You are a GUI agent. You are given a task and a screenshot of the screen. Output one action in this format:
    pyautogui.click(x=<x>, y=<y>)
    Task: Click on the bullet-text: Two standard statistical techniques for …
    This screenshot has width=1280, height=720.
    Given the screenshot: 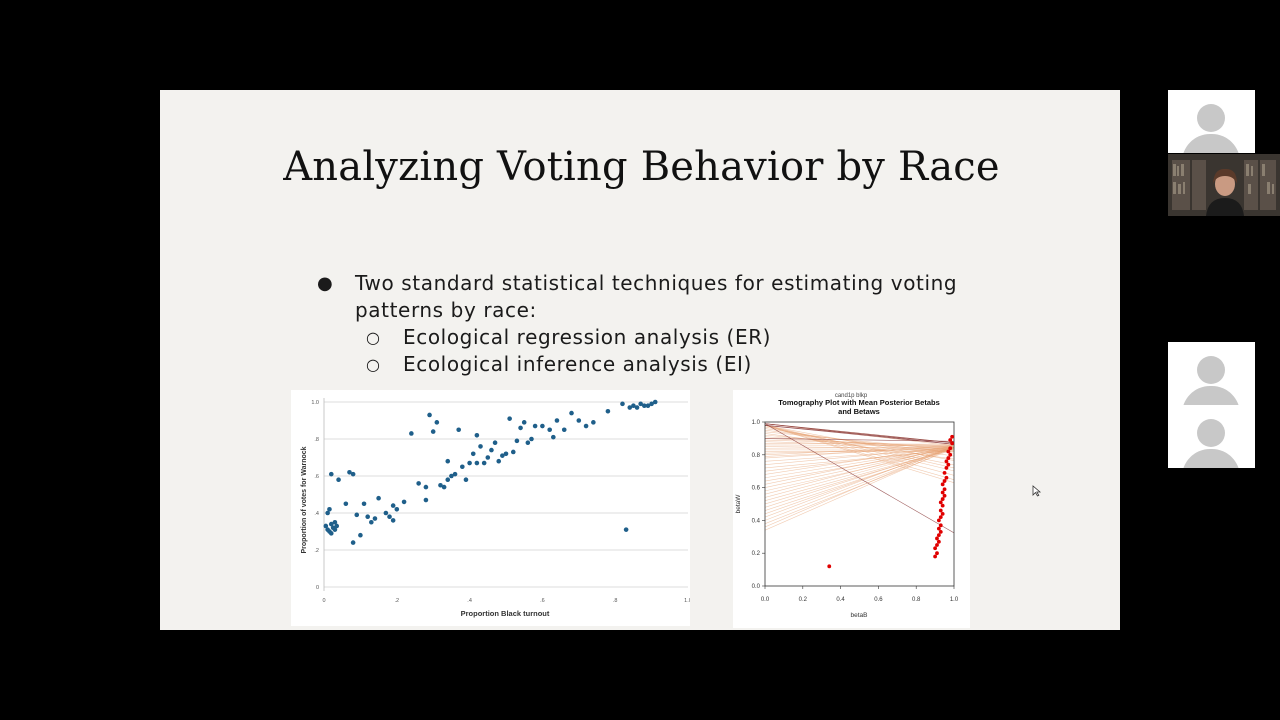 What is the action you would take?
    pyautogui.click(x=656, y=296)
    